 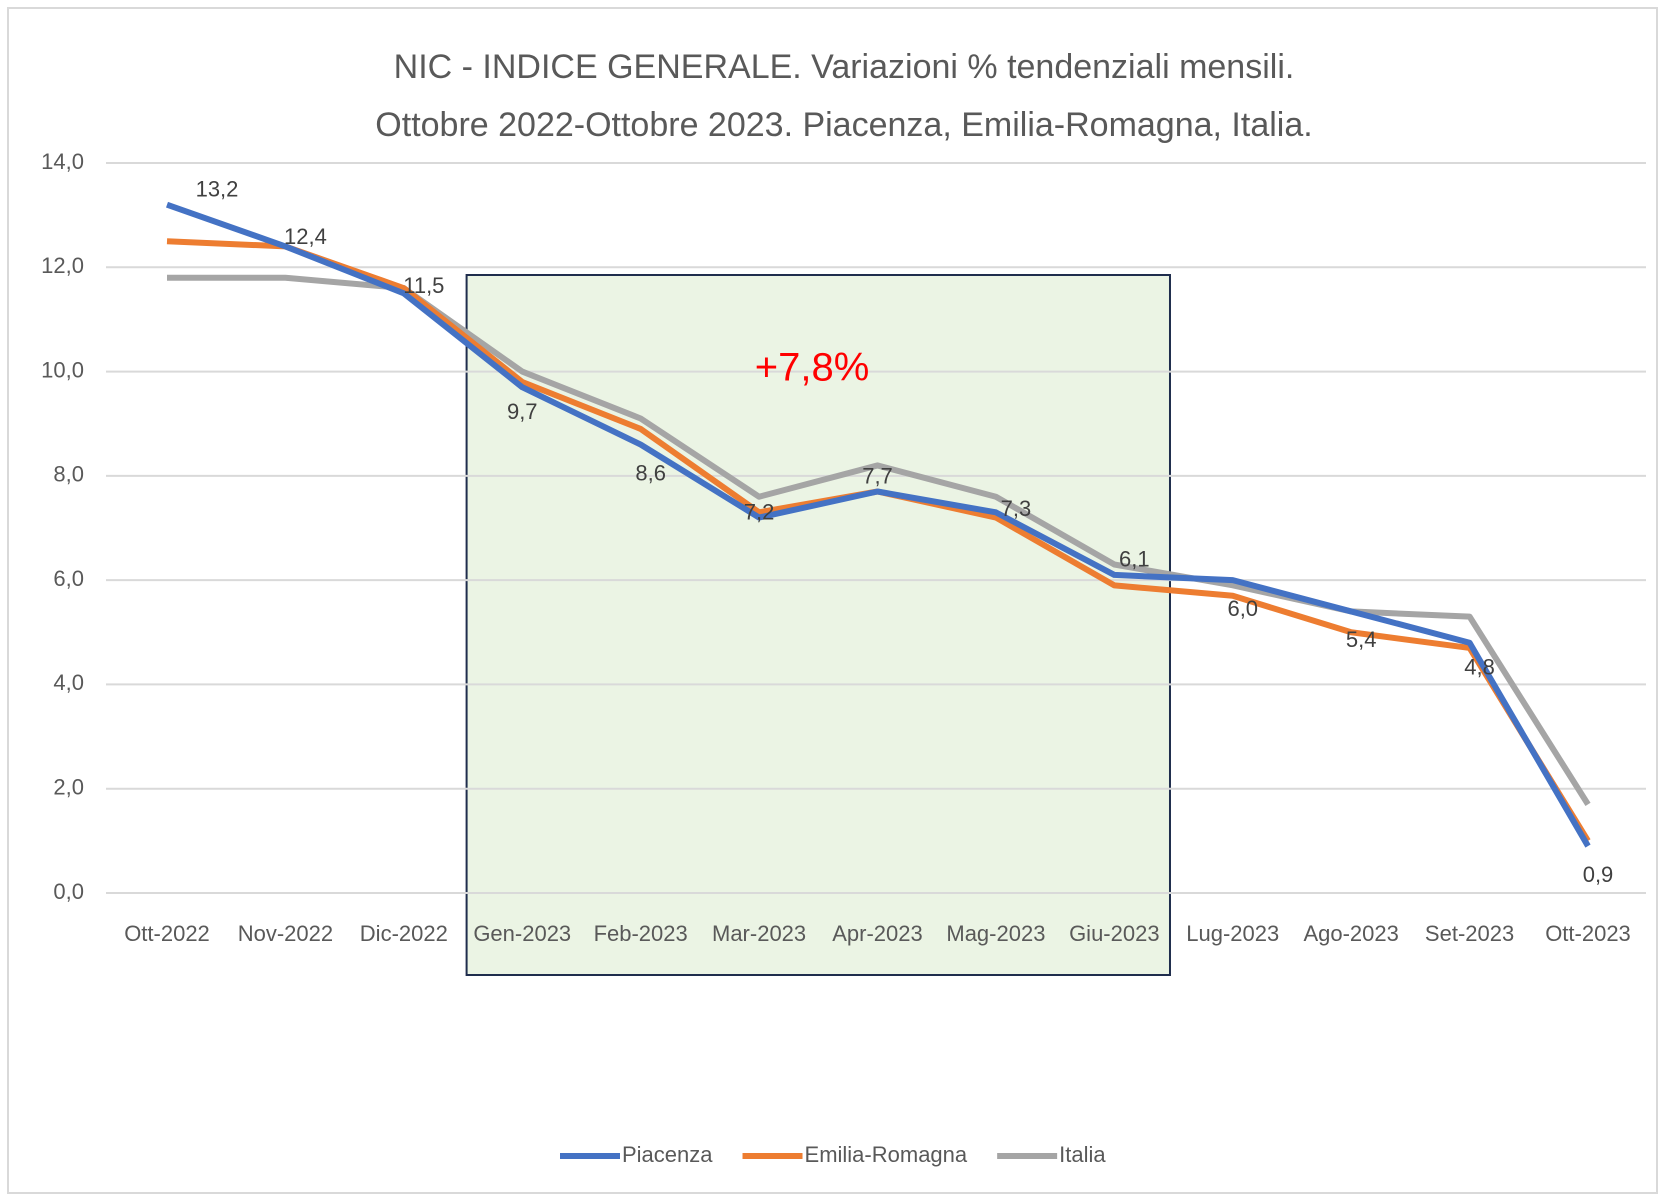 I want to click on x-tick-label: Ott-2023, so click(x=1588, y=933).